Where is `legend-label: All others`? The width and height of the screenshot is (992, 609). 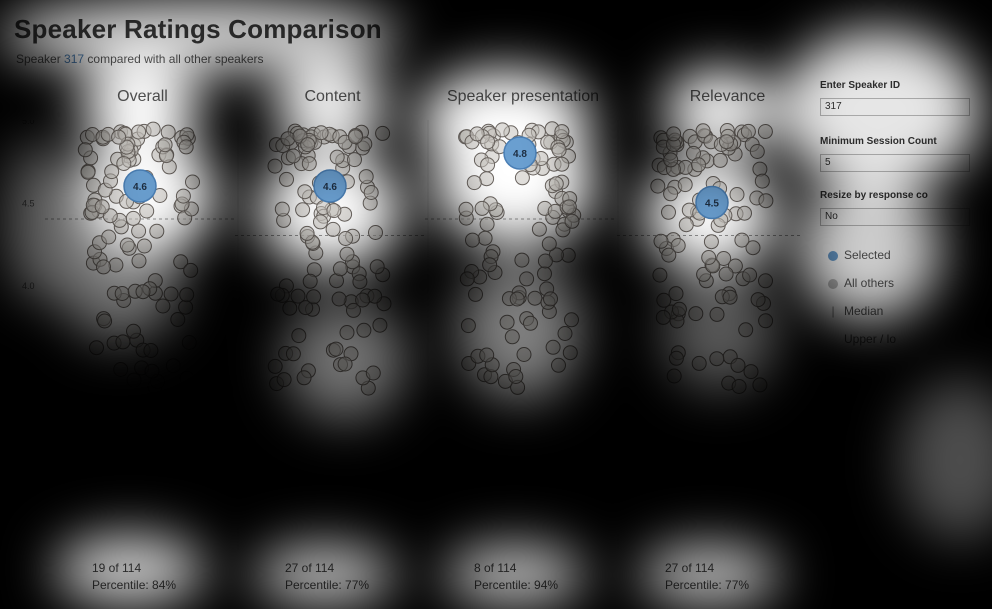
legend-label: All others is located at coordinates (869, 283).